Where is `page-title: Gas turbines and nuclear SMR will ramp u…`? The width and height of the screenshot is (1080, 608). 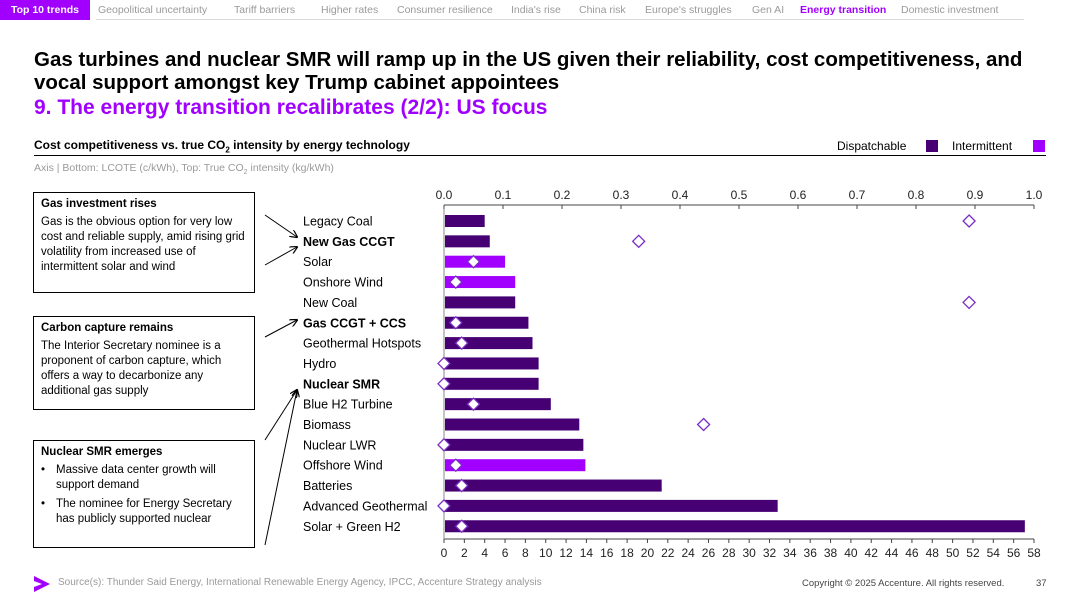 page-title: Gas turbines and nuclear SMR will ramp u… is located at coordinates (528, 71).